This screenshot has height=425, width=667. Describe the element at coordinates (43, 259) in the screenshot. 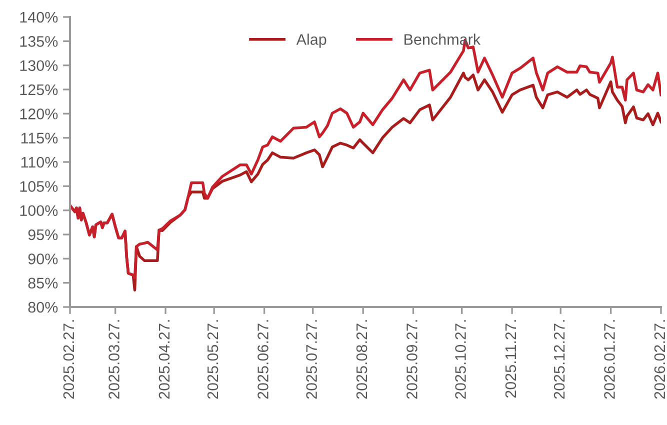

I see `y-tick-label: 90%` at that location.